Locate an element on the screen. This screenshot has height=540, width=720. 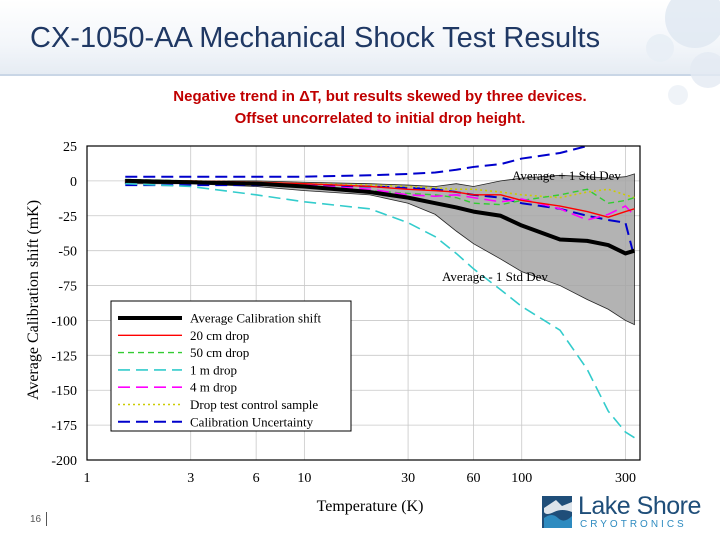
logo-tagline: CRYOTRONICS is located at coordinates (633, 524).